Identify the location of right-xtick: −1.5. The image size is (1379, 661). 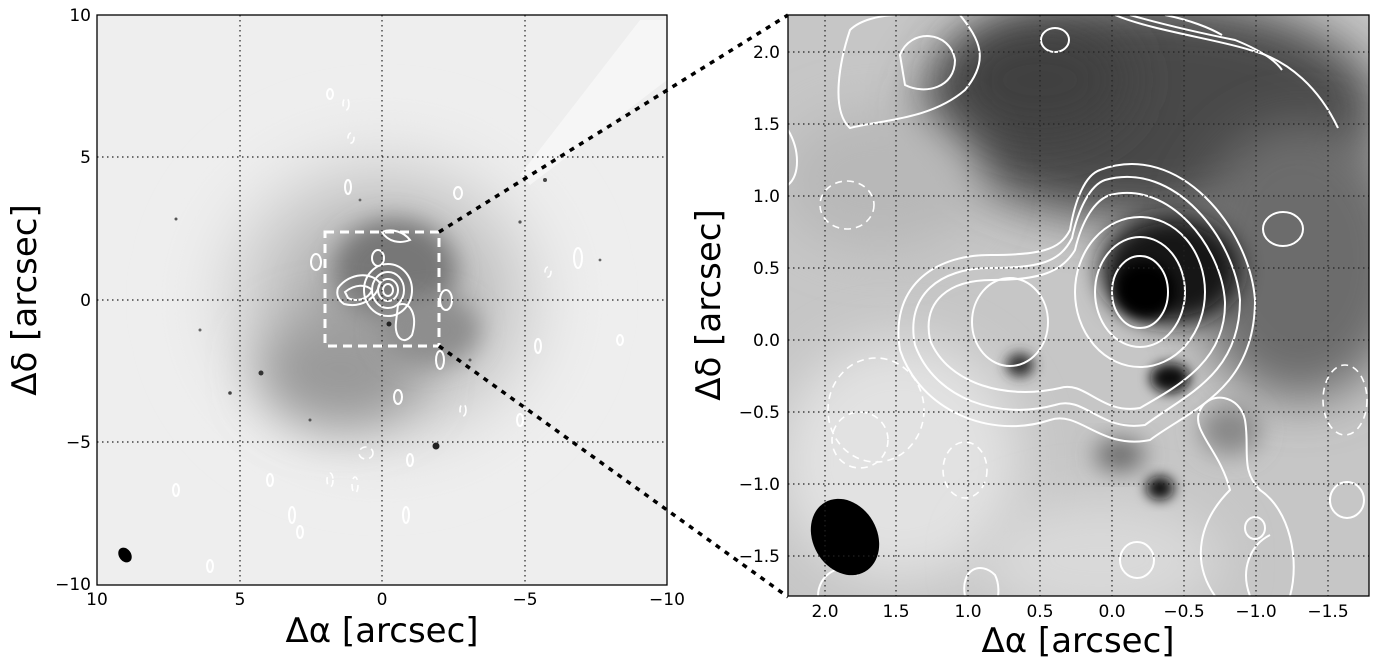
(1327, 612).